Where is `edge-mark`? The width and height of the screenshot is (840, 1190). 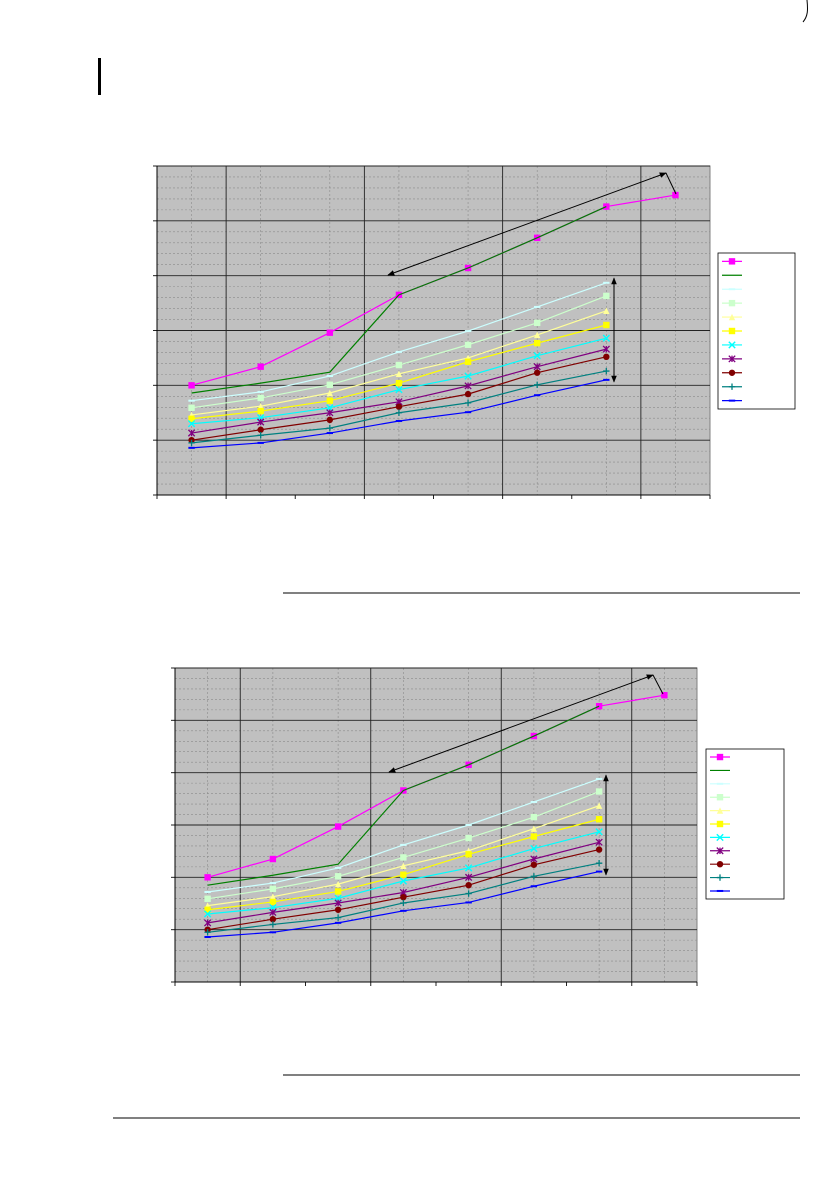 edge-mark is located at coordinates (805, 11).